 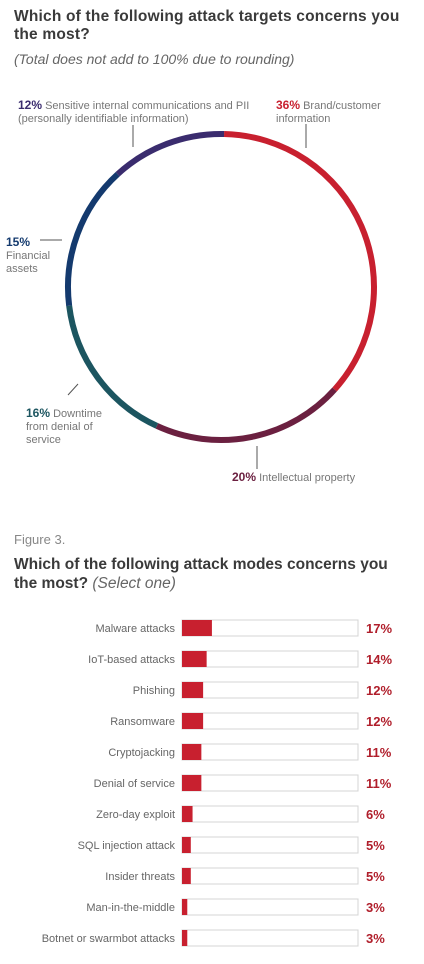 What do you see at coordinates (379, 721) in the screenshot?
I see `bar-value-label-3: 12%` at bounding box center [379, 721].